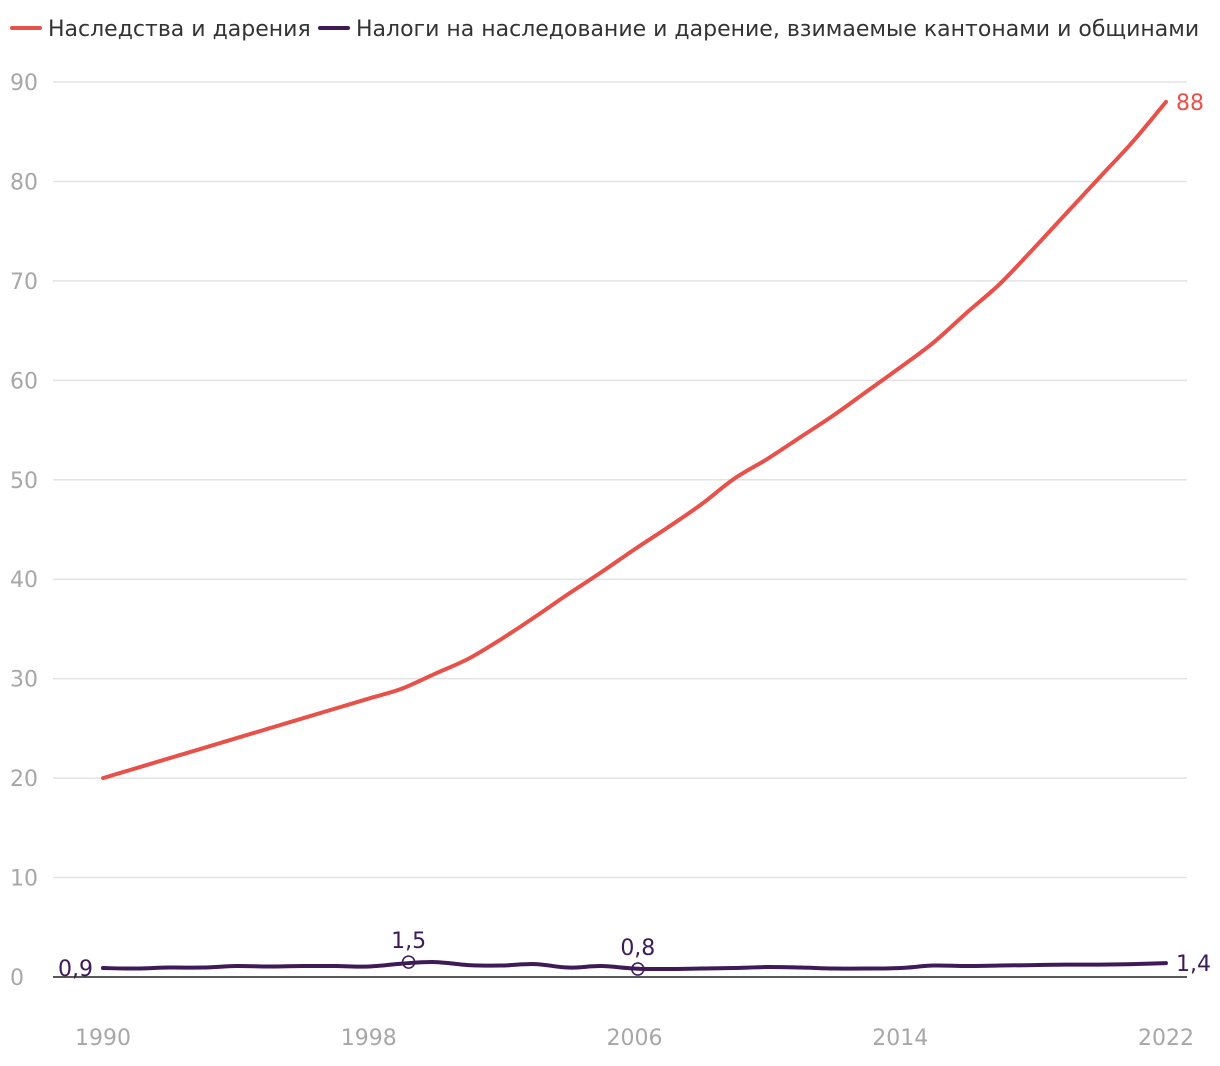 The width and height of the screenshot is (1220, 1066). I want to click on y-tick-label-90: 90, so click(24, 83).